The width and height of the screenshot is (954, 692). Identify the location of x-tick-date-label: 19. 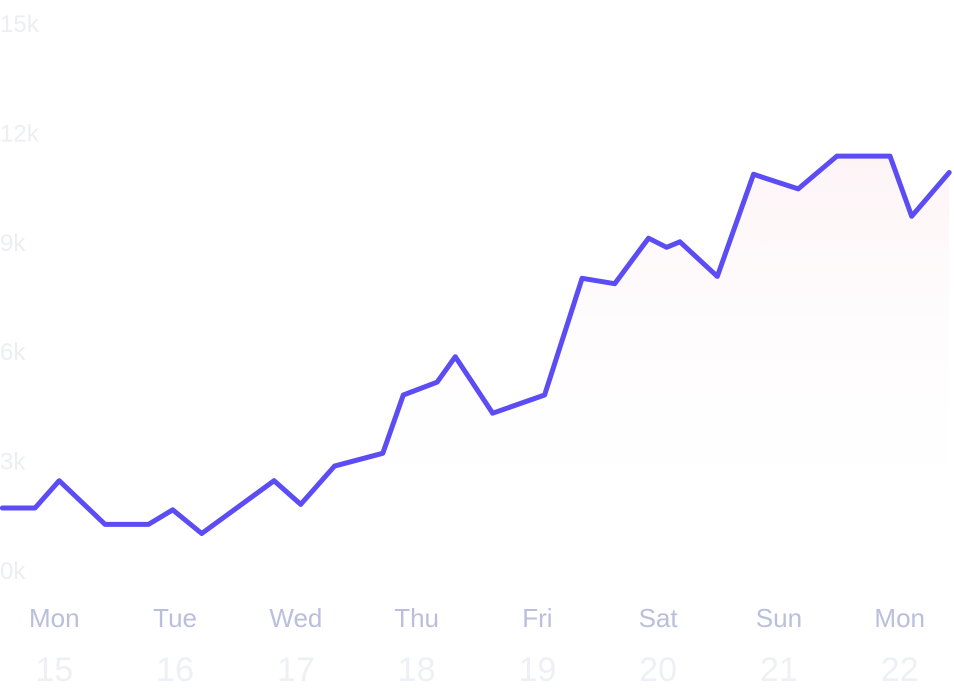
(537, 670).